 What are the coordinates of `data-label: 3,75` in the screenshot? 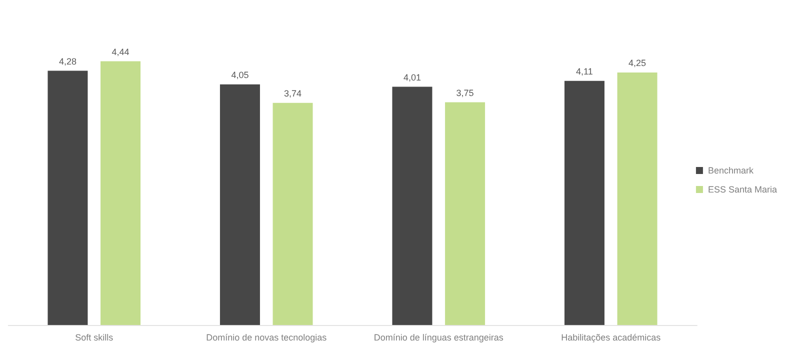 It's located at (465, 93).